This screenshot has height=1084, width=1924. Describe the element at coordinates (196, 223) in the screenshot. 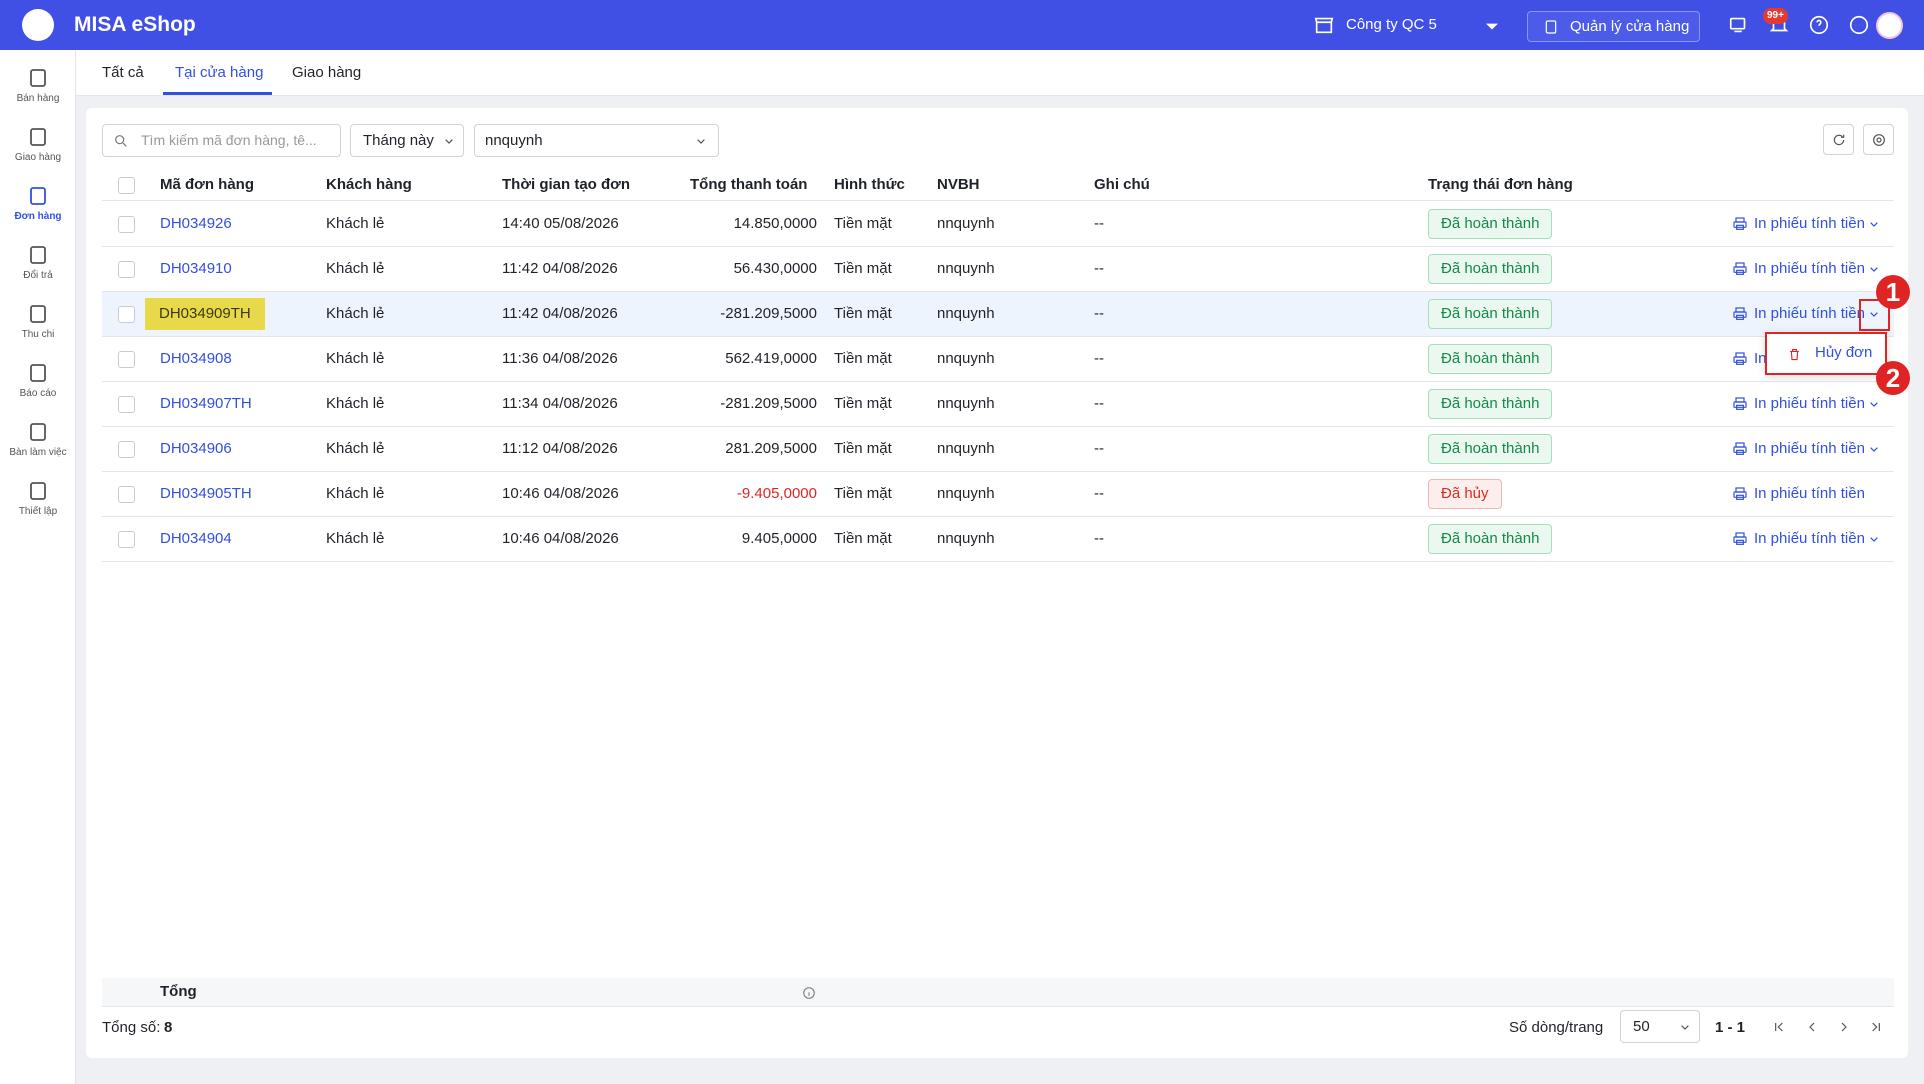

I see `order-code: DH034926` at that location.